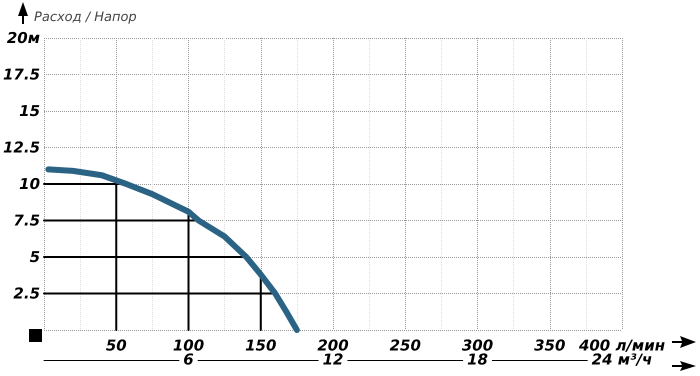 The image size is (700, 376). What do you see at coordinates (85, 17) in the screenshot?
I see `y-axis-title: Расход / Напор` at bounding box center [85, 17].